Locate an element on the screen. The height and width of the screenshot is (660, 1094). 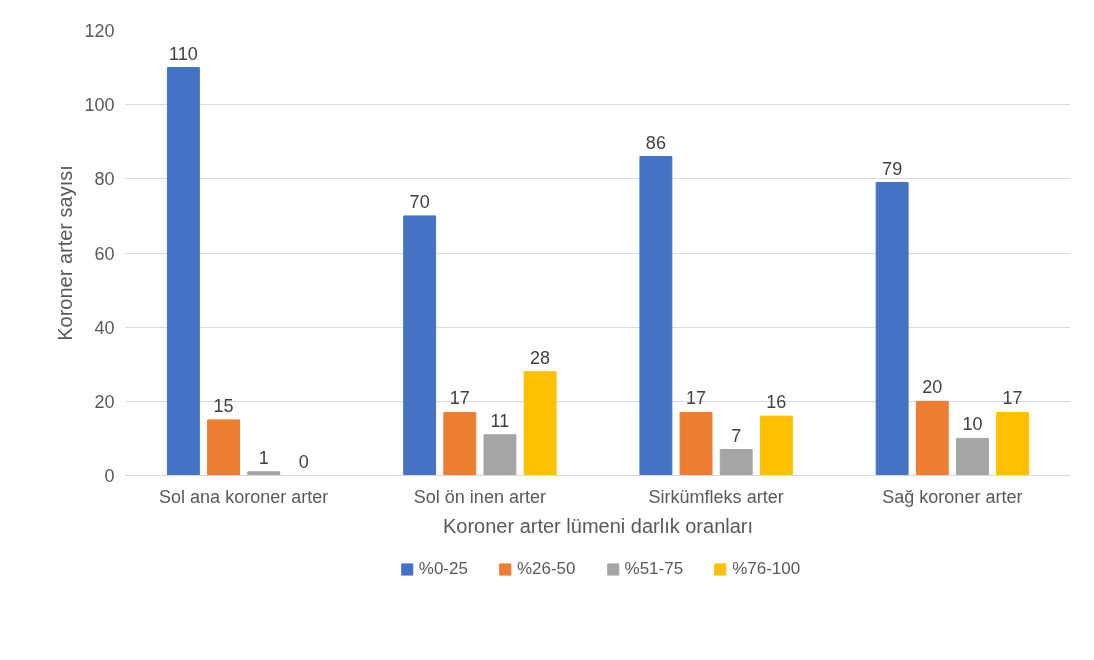
data-label: 11 is located at coordinates (500, 420).